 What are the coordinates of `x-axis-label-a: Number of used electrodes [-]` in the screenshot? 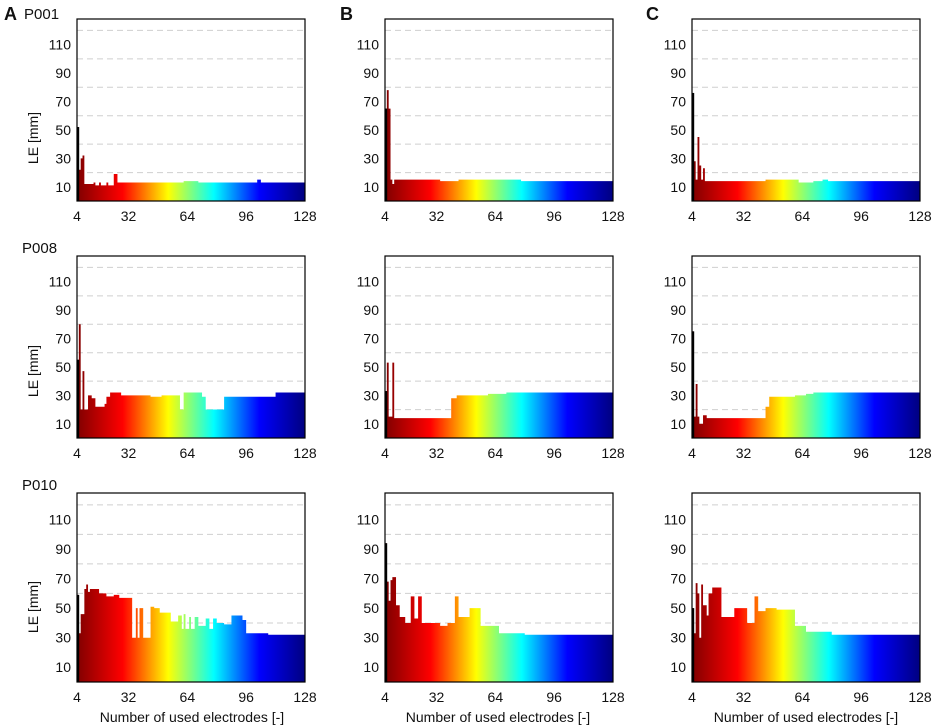 It's located at (192, 717).